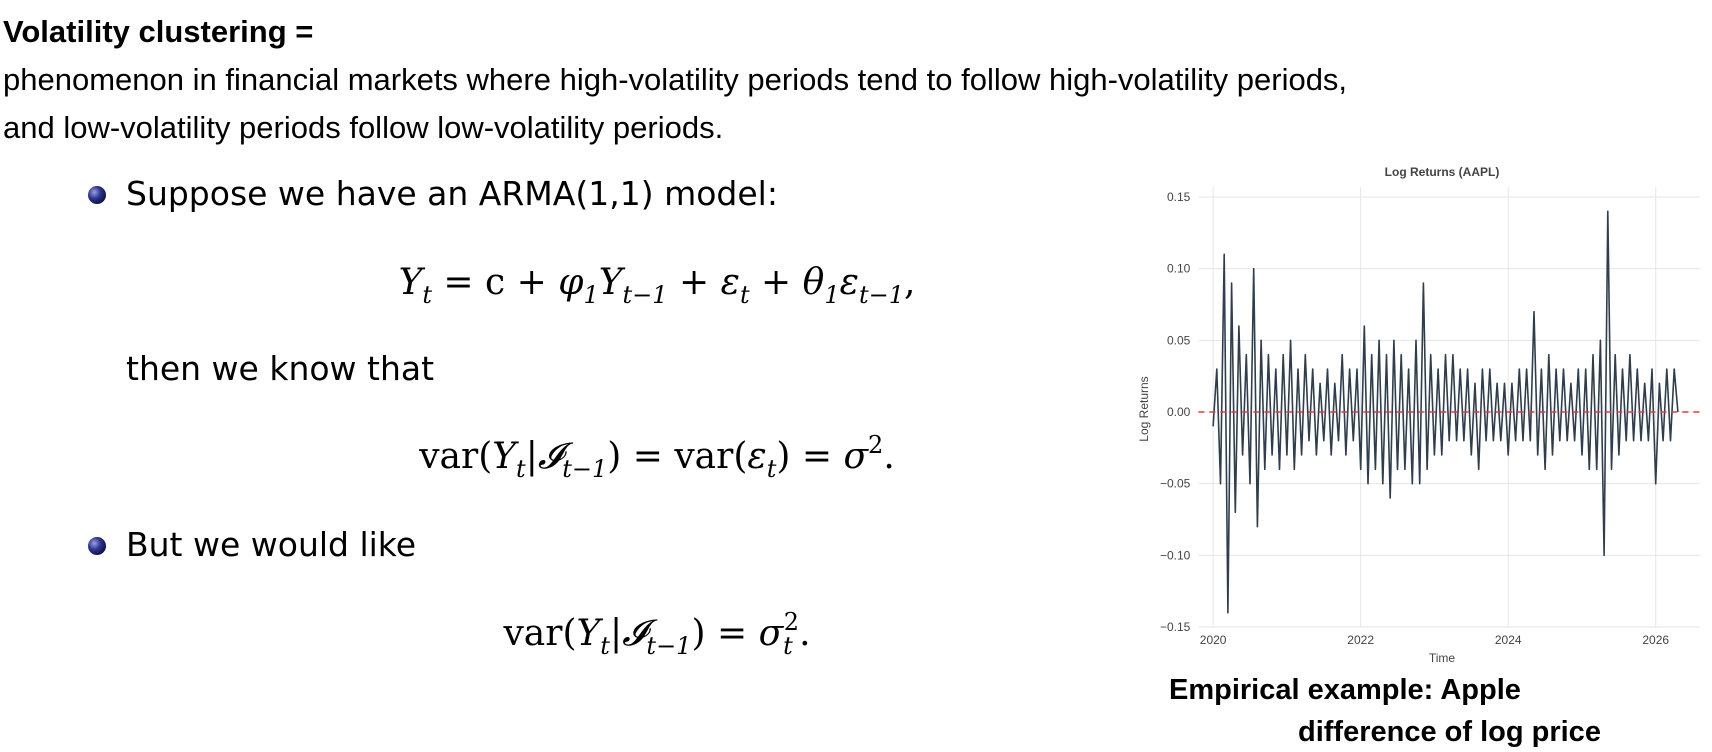  What do you see at coordinates (909, 282) in the screenshot?
I see `eq-text: ,` at bounding box center [909, 282].